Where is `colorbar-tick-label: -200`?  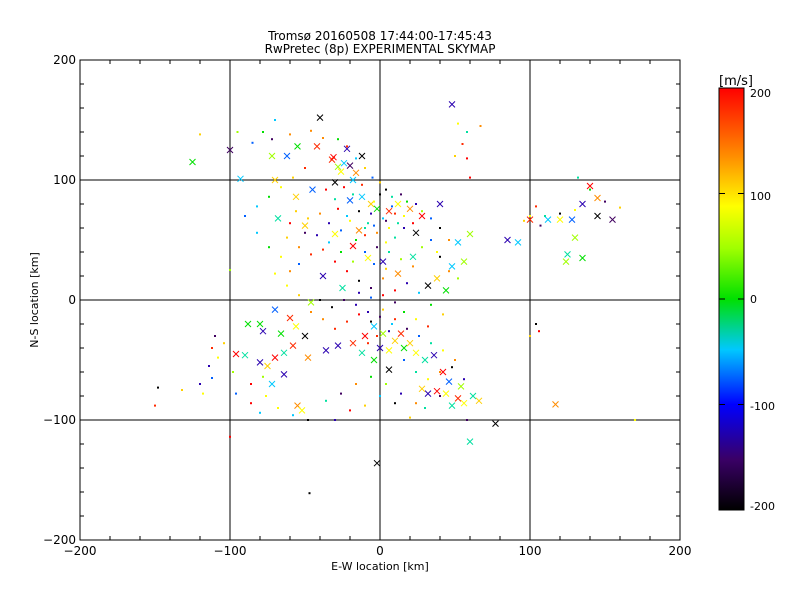
colorbar-tick-label: -200 is located at coordinates (762, 506).